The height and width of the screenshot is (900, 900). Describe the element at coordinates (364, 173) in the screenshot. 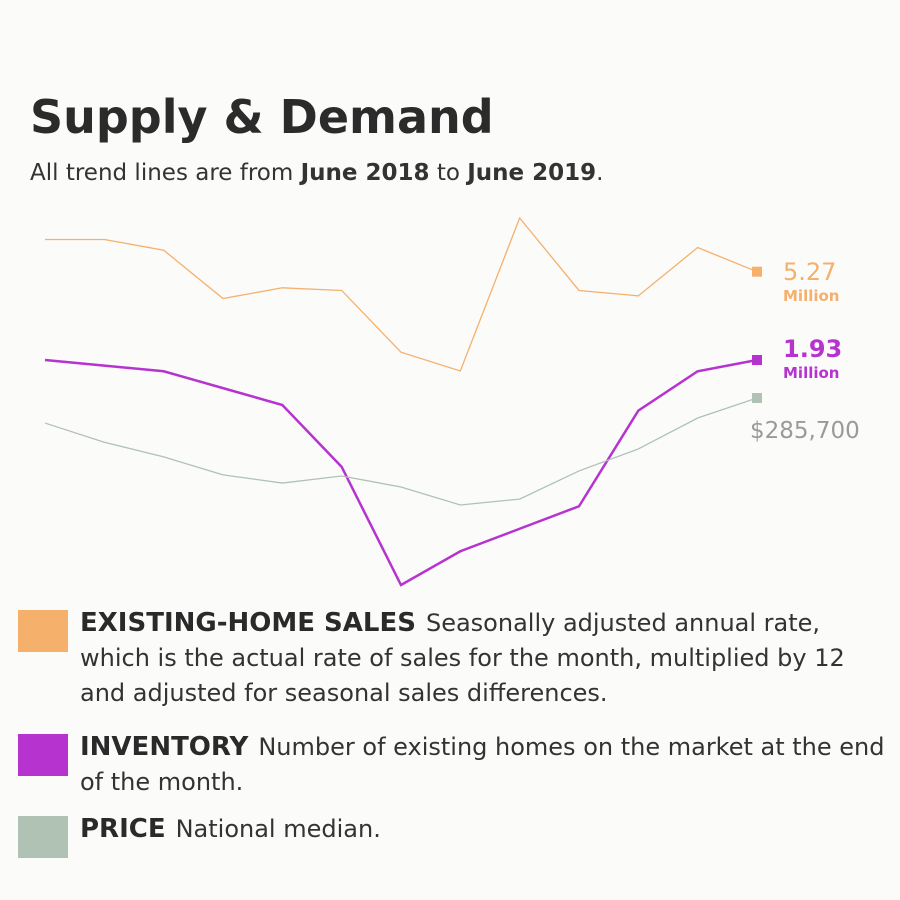

I see `subtitle-part: June 2018` at that location.